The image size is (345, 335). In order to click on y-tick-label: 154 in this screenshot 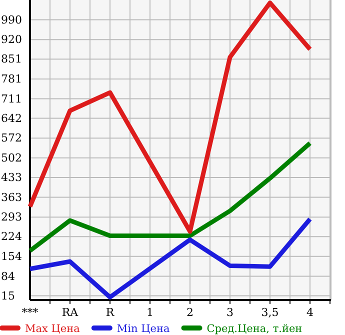, I will do `click(11, 256)`.